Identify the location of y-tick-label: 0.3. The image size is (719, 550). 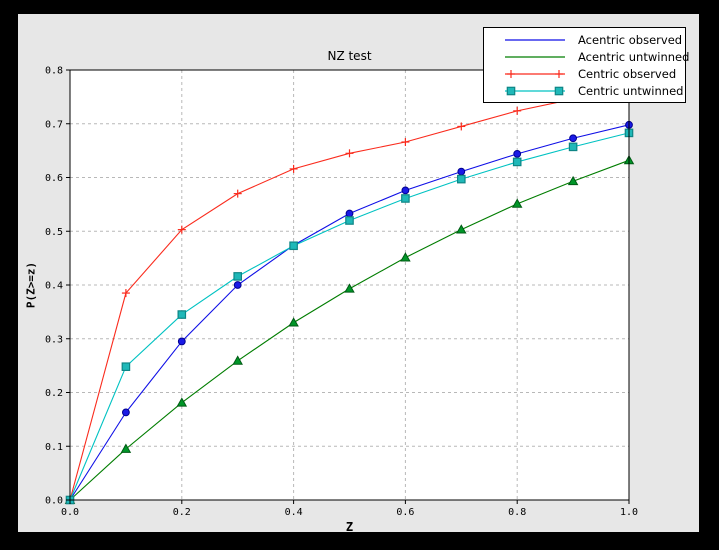
(54, 339).